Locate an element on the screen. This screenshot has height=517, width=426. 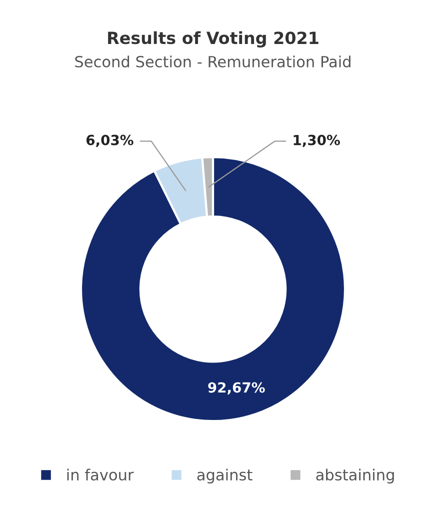
legend-label: in favour is located at coordinates (100, 474).